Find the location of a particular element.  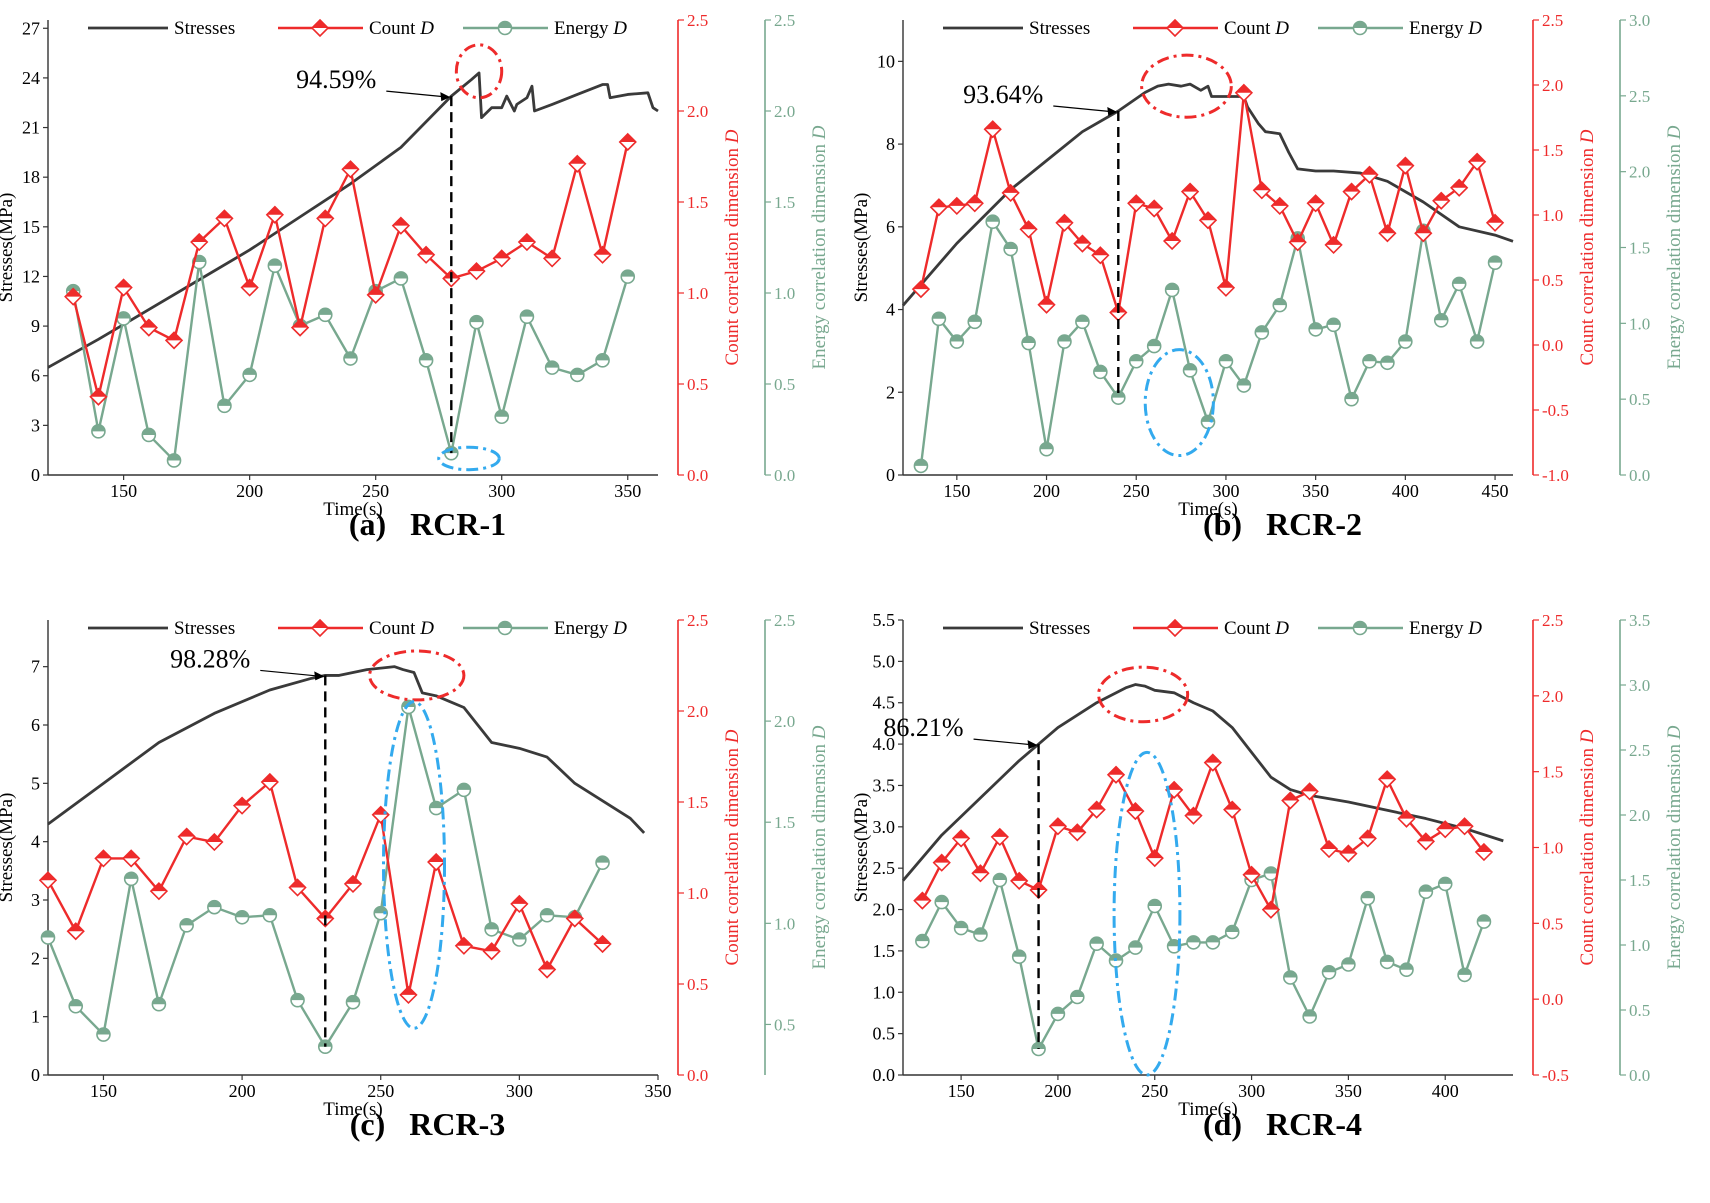

x-tick-label: 150 is located at coordinates (123, 491).